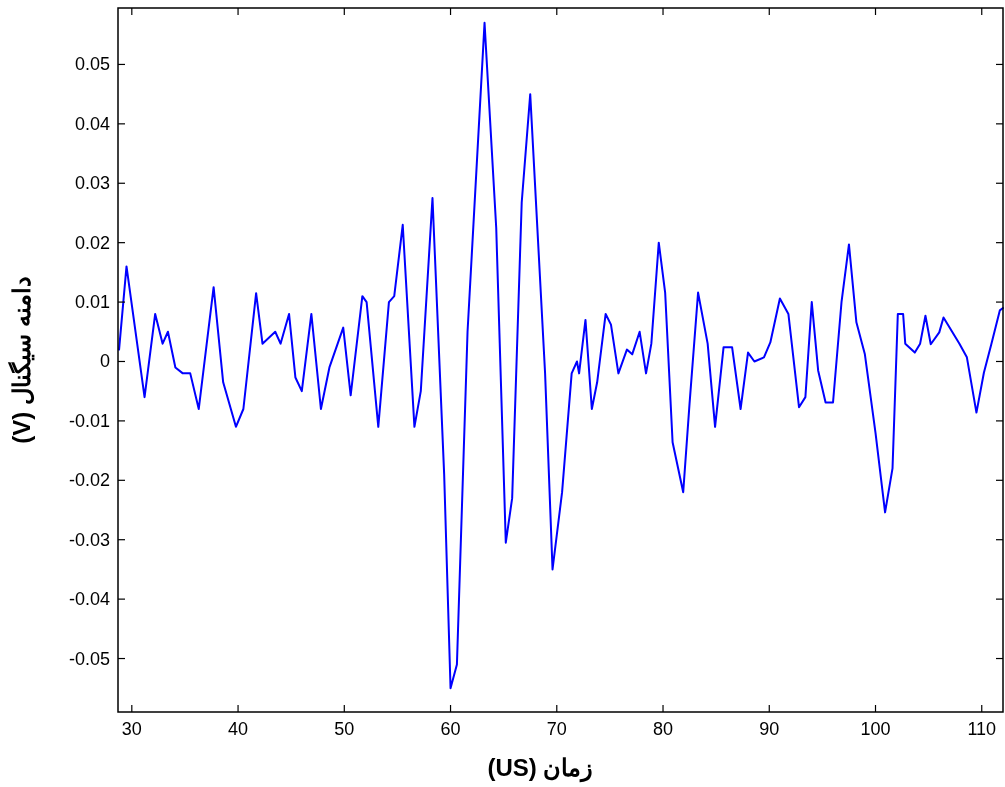  Describe the element at coordinates (450, 729) in the screenshot. I see `x-tick-label: 60` at that location.